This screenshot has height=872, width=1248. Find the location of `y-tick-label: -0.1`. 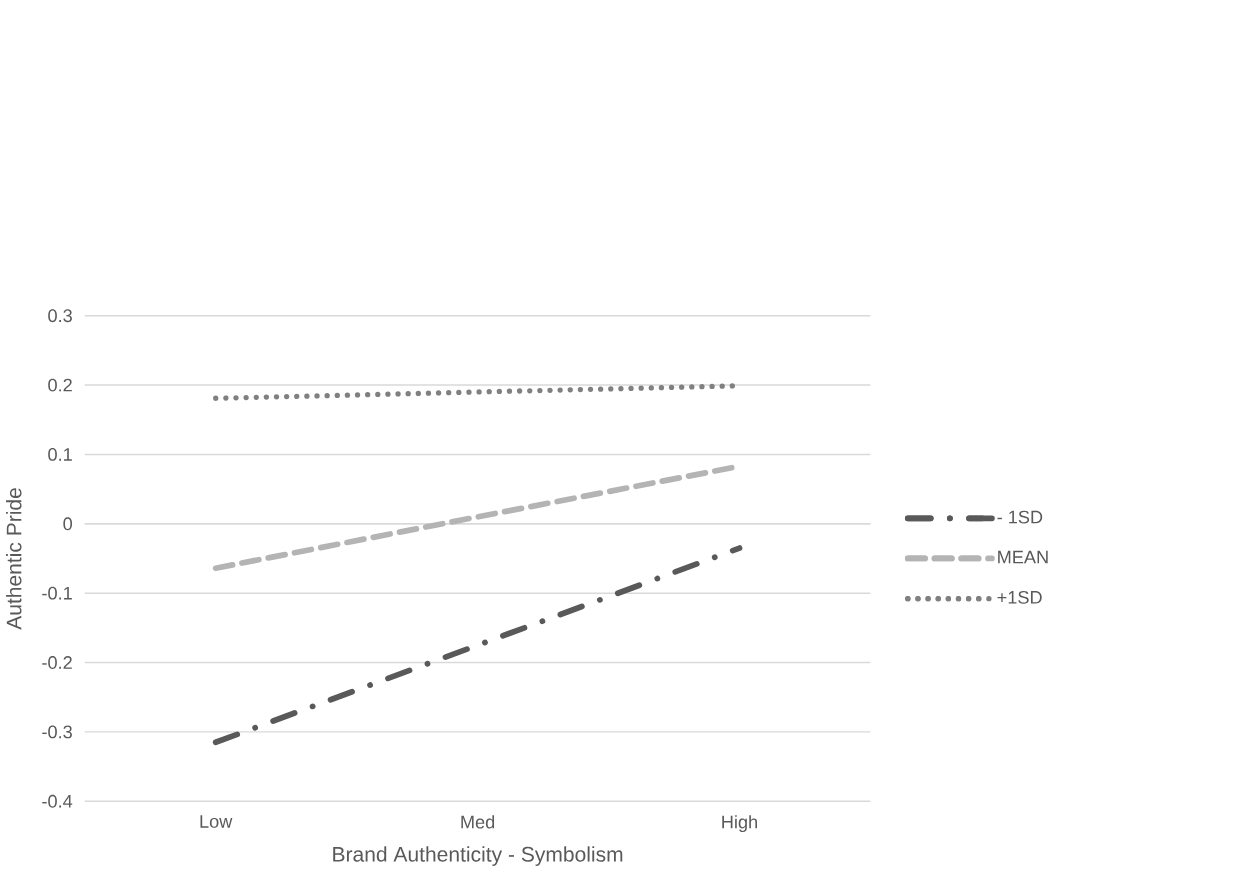

y-tick-label: -0.1 is located at coordinates (57, 593).